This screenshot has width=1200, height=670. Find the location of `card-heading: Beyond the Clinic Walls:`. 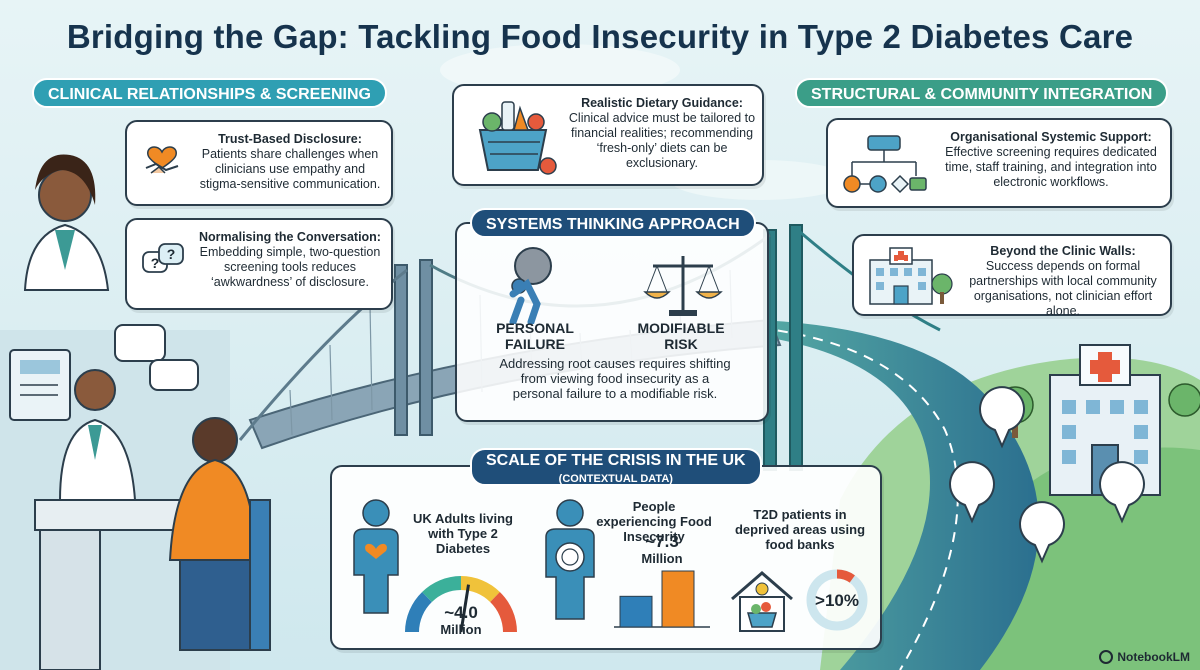

card-heading: Beyond the Clinic Walls: is located at coordinates (1063, 251).